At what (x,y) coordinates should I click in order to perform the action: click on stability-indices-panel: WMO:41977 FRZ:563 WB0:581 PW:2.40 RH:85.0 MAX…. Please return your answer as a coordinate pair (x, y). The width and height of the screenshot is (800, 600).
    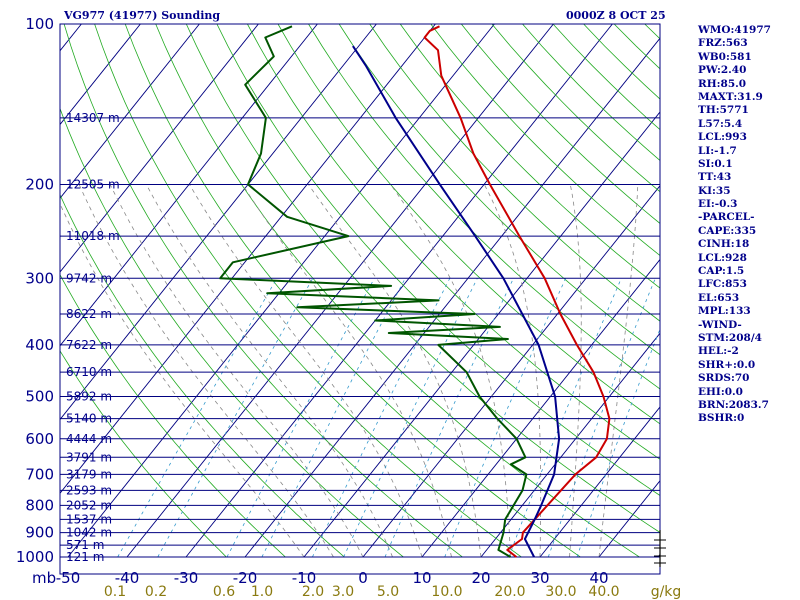
    Looking at the image, I should click on (748, 225).